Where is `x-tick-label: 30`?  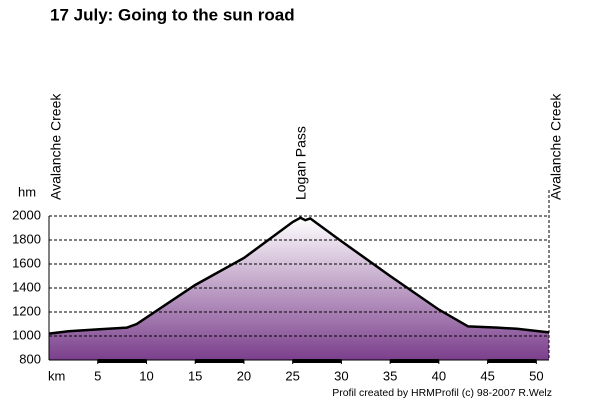 x-tick-label: 30 is located at coordinates (341, 375).